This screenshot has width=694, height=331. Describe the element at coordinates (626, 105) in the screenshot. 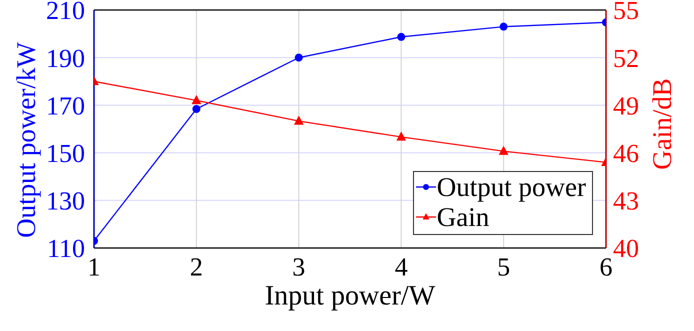

I see `y2-tick-label: 49` at that location.